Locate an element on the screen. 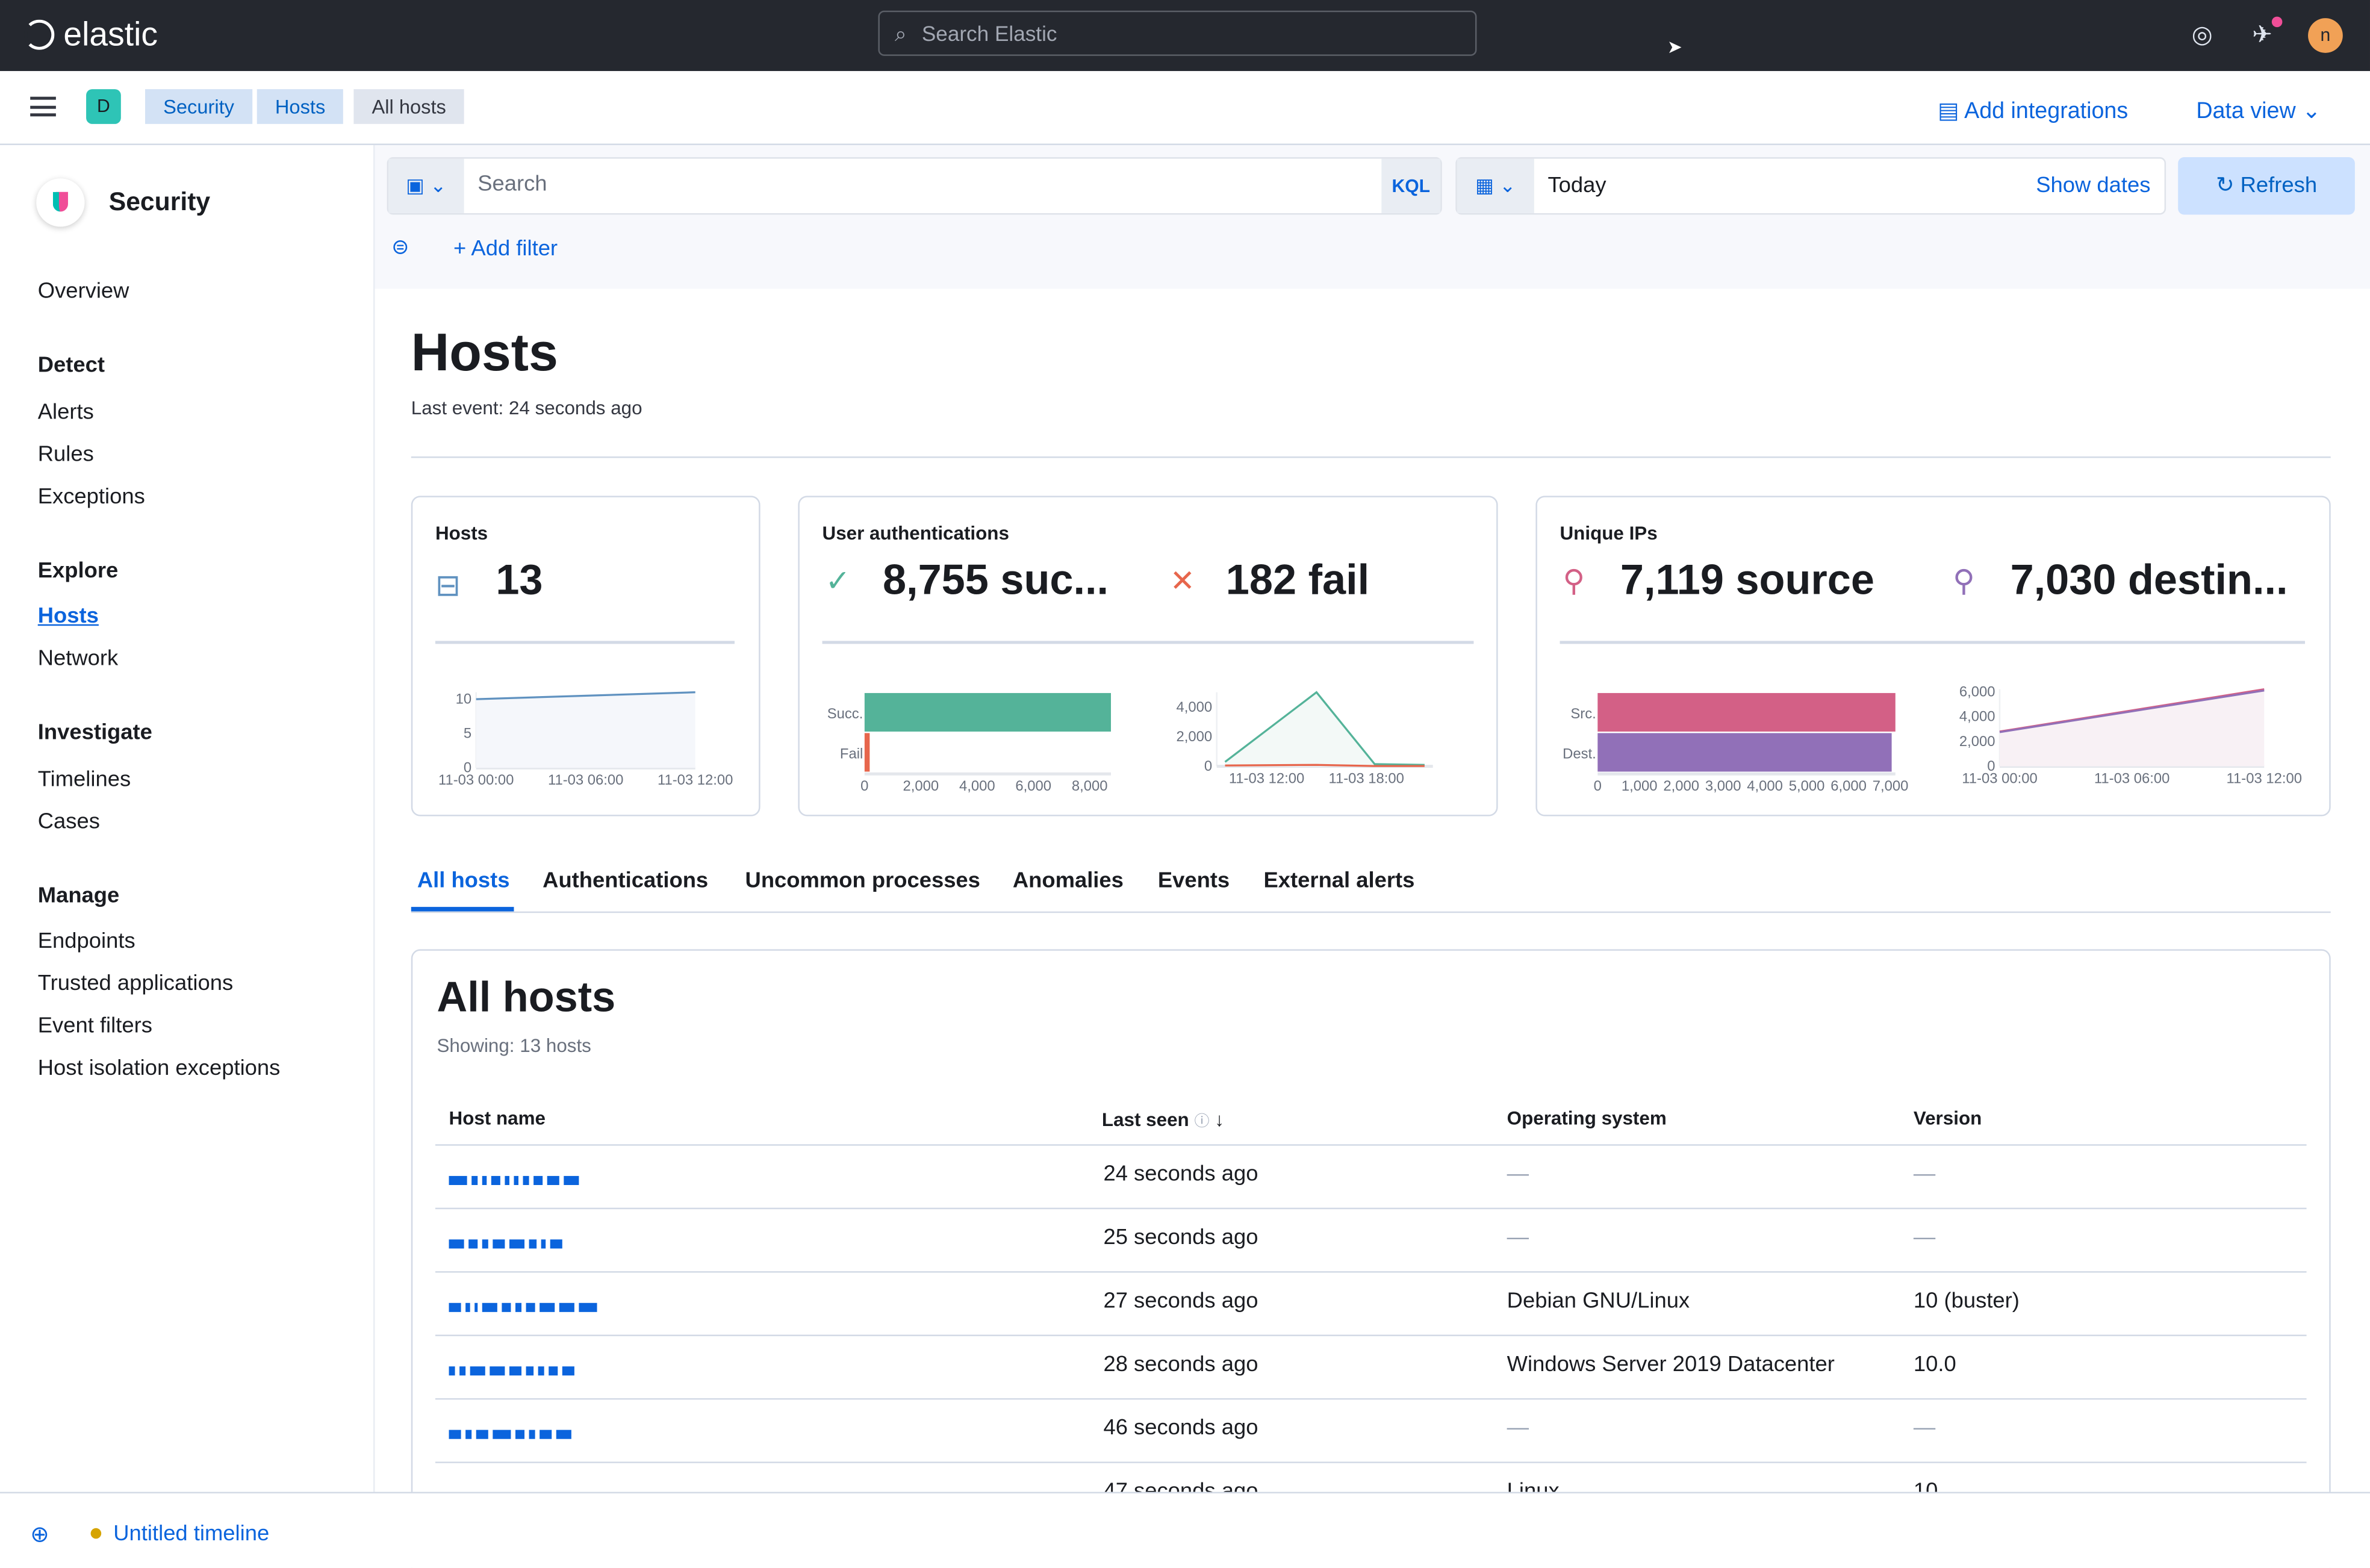 This screenshot has width=2370, height=1568. sidebar-item-trusted-applications: Trusted applications is located at coordinates (135, 985).